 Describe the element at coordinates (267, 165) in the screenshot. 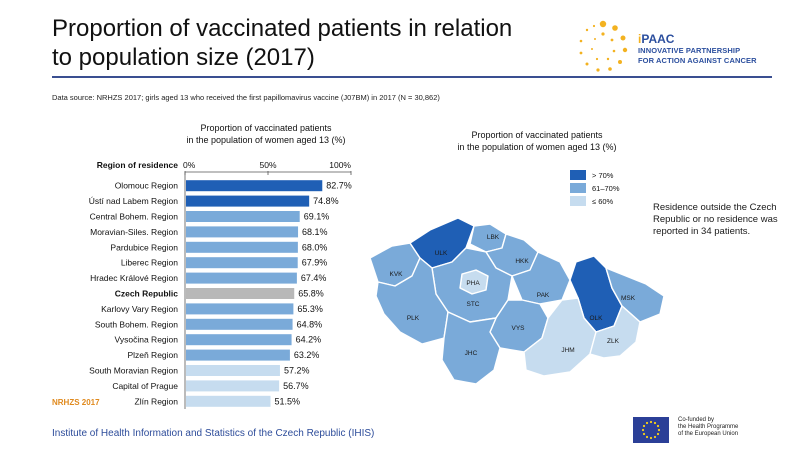

I see `x-tick-label: 50%` at that location.